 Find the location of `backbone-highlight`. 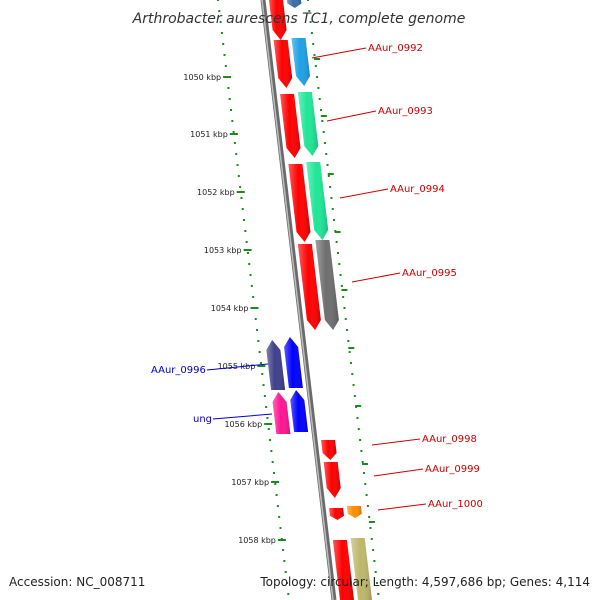

backbone-highlight is located at coordinates (297, 300).